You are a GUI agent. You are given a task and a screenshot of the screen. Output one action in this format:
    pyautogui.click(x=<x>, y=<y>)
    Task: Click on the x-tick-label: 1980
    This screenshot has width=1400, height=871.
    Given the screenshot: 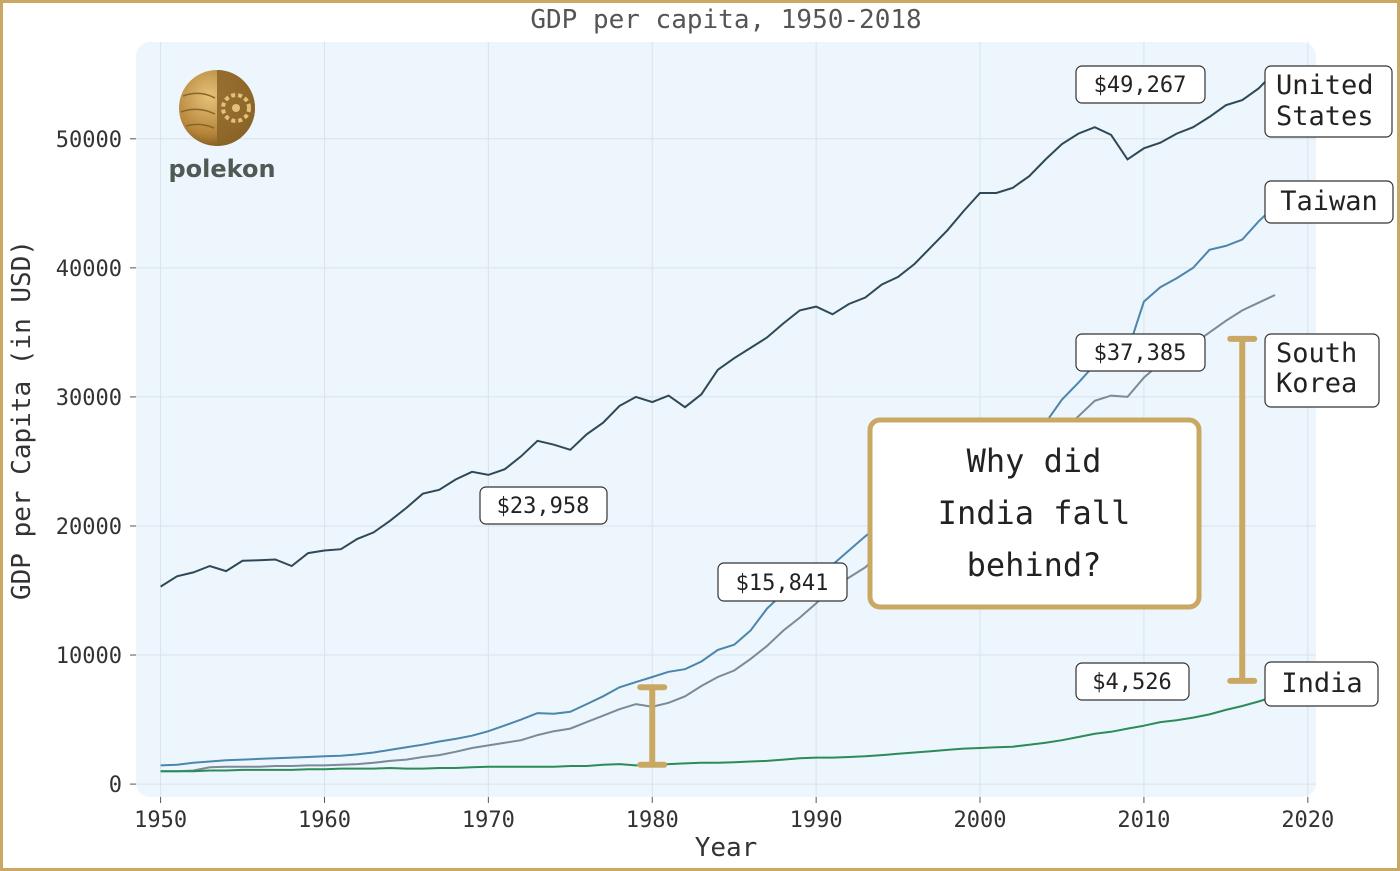 What is the action you would take?
    pyautogui.click(x=652, y=820)
    